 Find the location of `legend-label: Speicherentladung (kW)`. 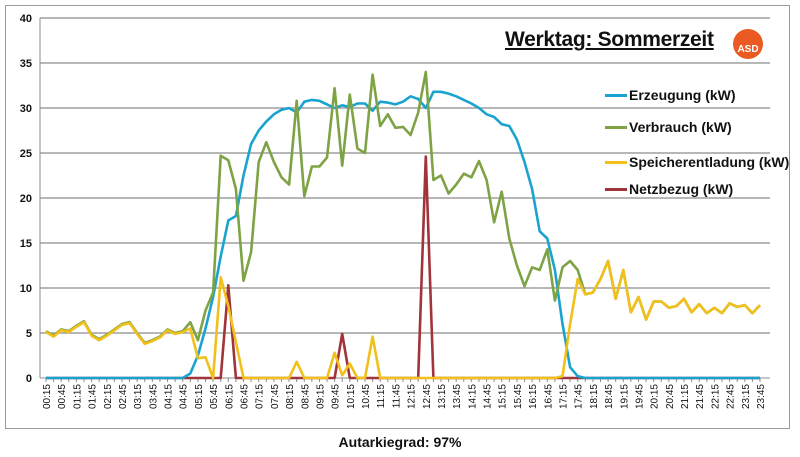

legend-label: Speicherentladung (kW) is located at coordinates (709, 162).